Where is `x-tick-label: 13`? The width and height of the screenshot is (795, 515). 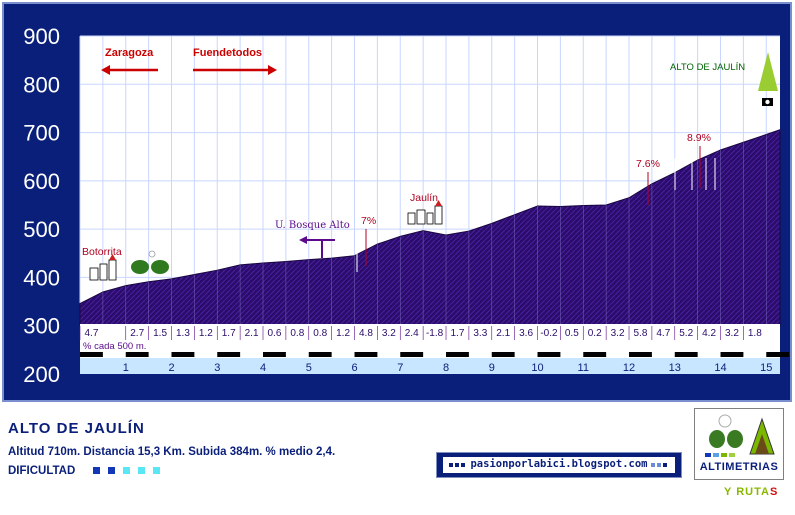 x-tick-label: 13 is located at coordinates (675, 368).